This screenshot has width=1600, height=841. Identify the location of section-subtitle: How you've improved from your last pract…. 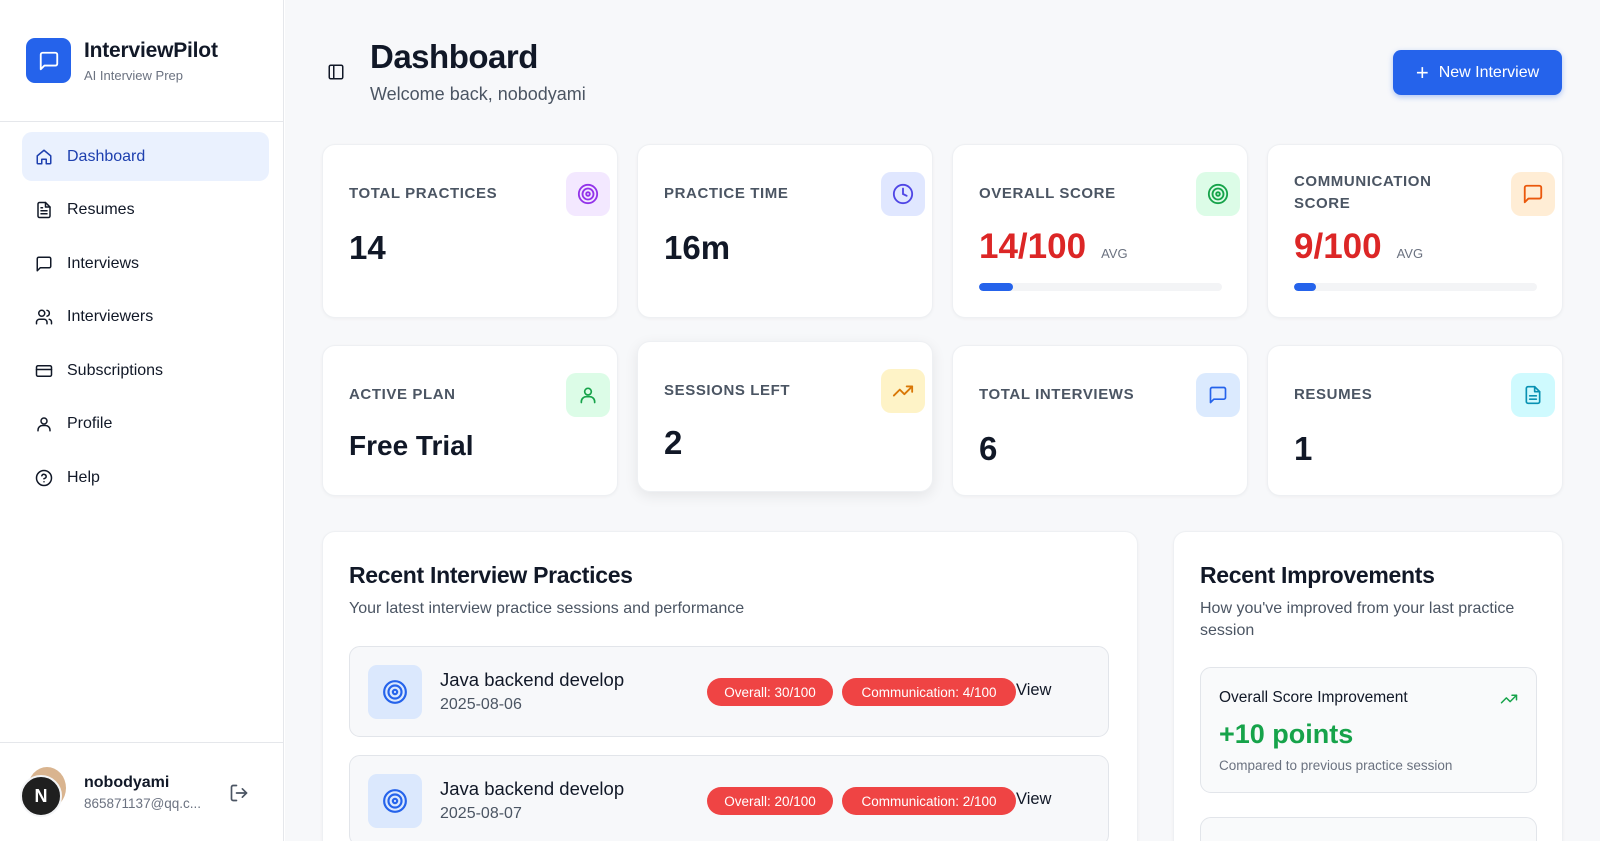
(1357, 619).